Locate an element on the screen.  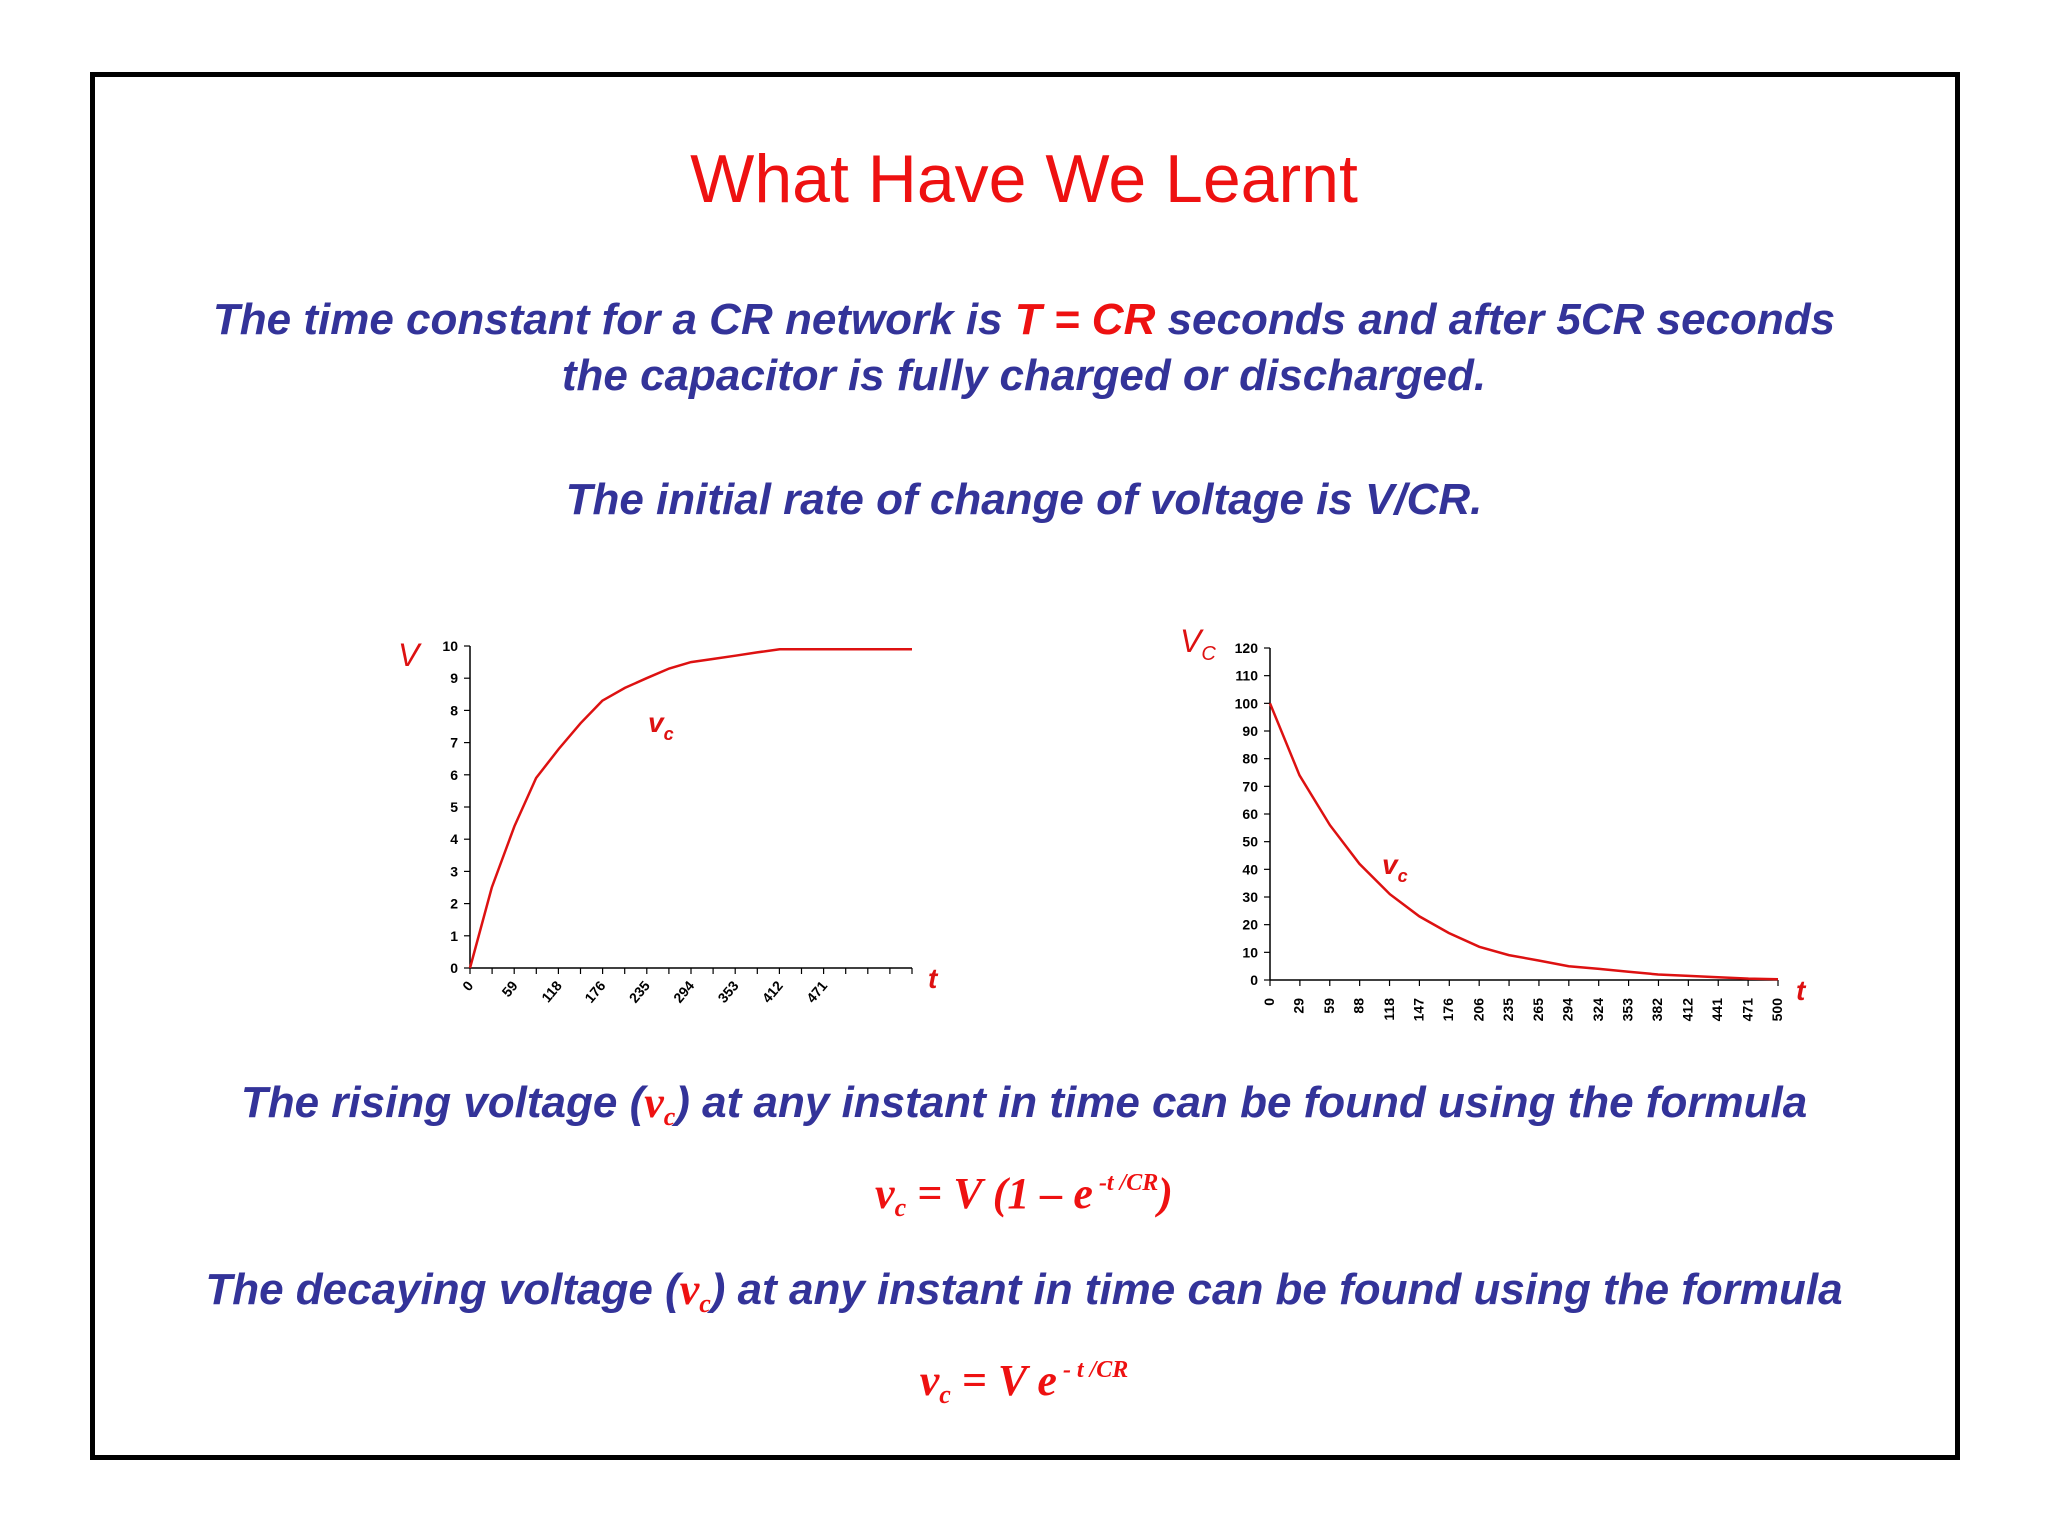
decaying-y-tick-label: 30 is located at coordinates (1250, 897).